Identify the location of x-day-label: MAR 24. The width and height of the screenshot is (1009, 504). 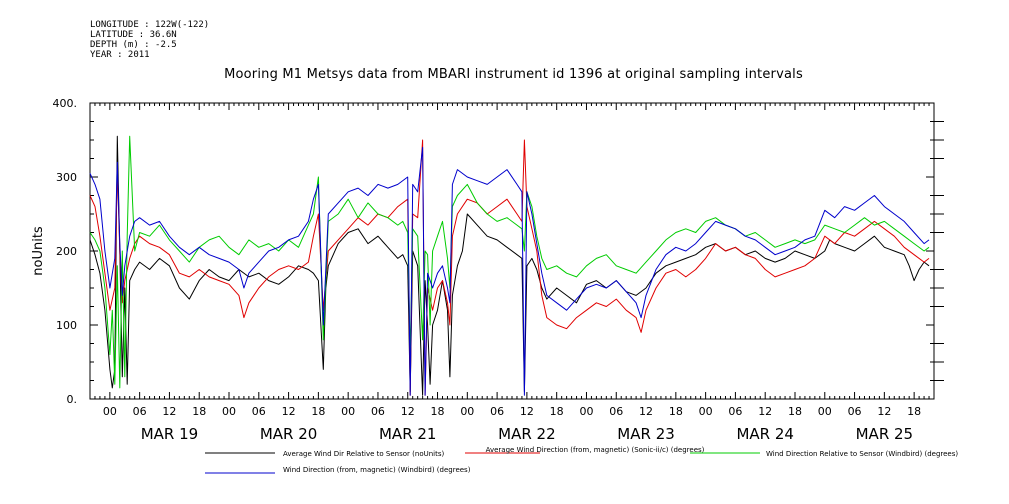
(764, 434).